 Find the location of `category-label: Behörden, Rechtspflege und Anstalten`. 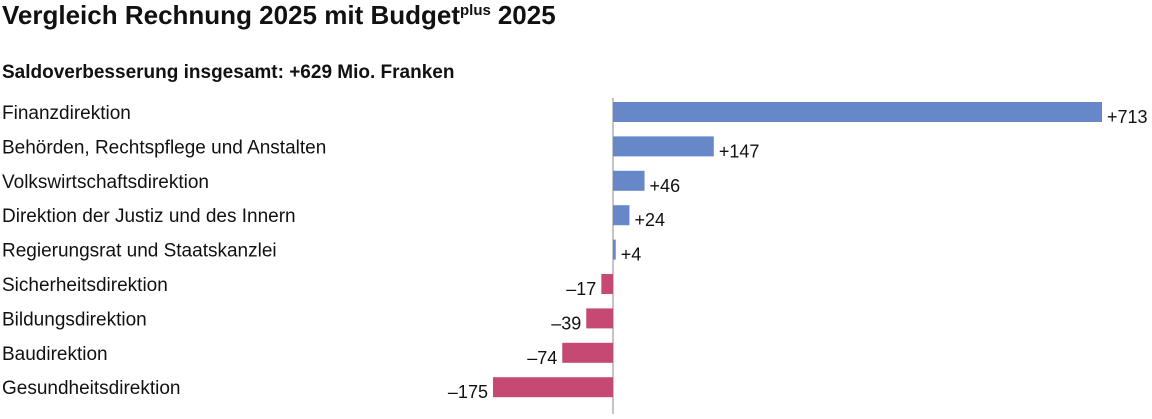

category-label: Behörden, Rechtspflege und Anstalten is located at coordinates (164, 147).